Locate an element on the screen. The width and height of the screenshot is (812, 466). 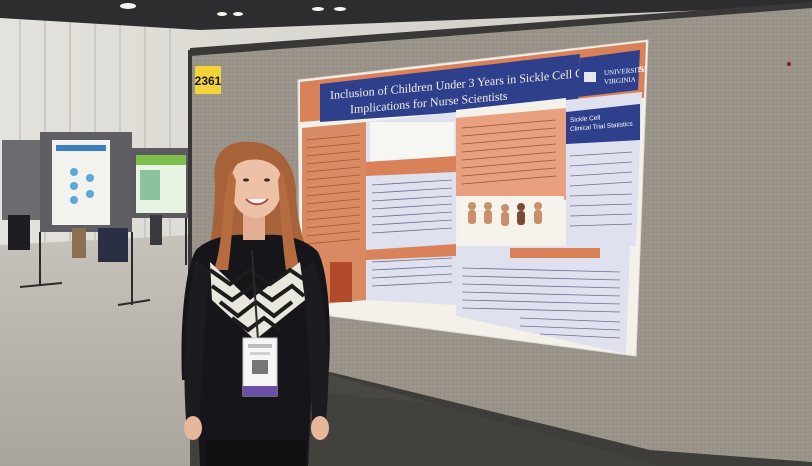
distant-people is located at coordinates (85, 238).